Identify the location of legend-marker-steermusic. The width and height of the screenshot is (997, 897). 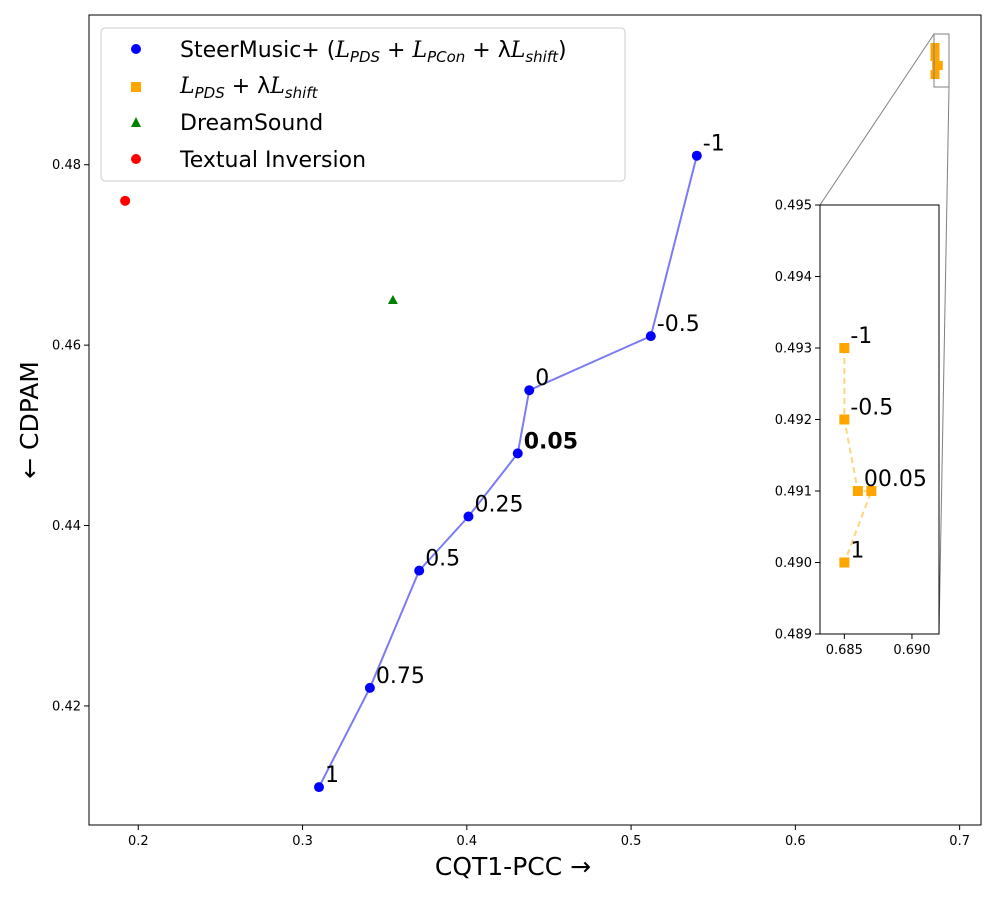
(136, 49).